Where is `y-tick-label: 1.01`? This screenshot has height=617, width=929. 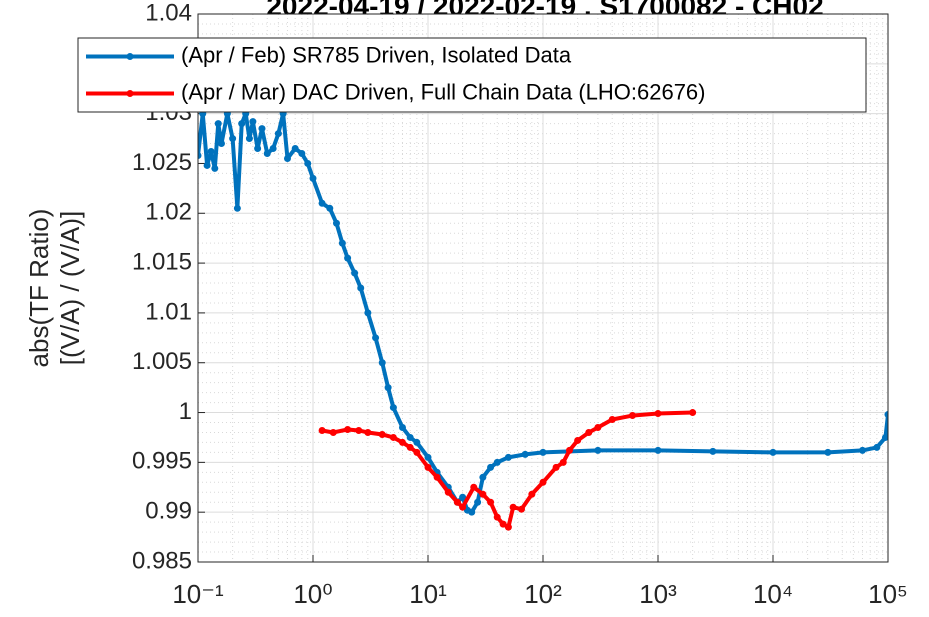
y-tick-label: 1.01 is located at coordinates (168, 311).